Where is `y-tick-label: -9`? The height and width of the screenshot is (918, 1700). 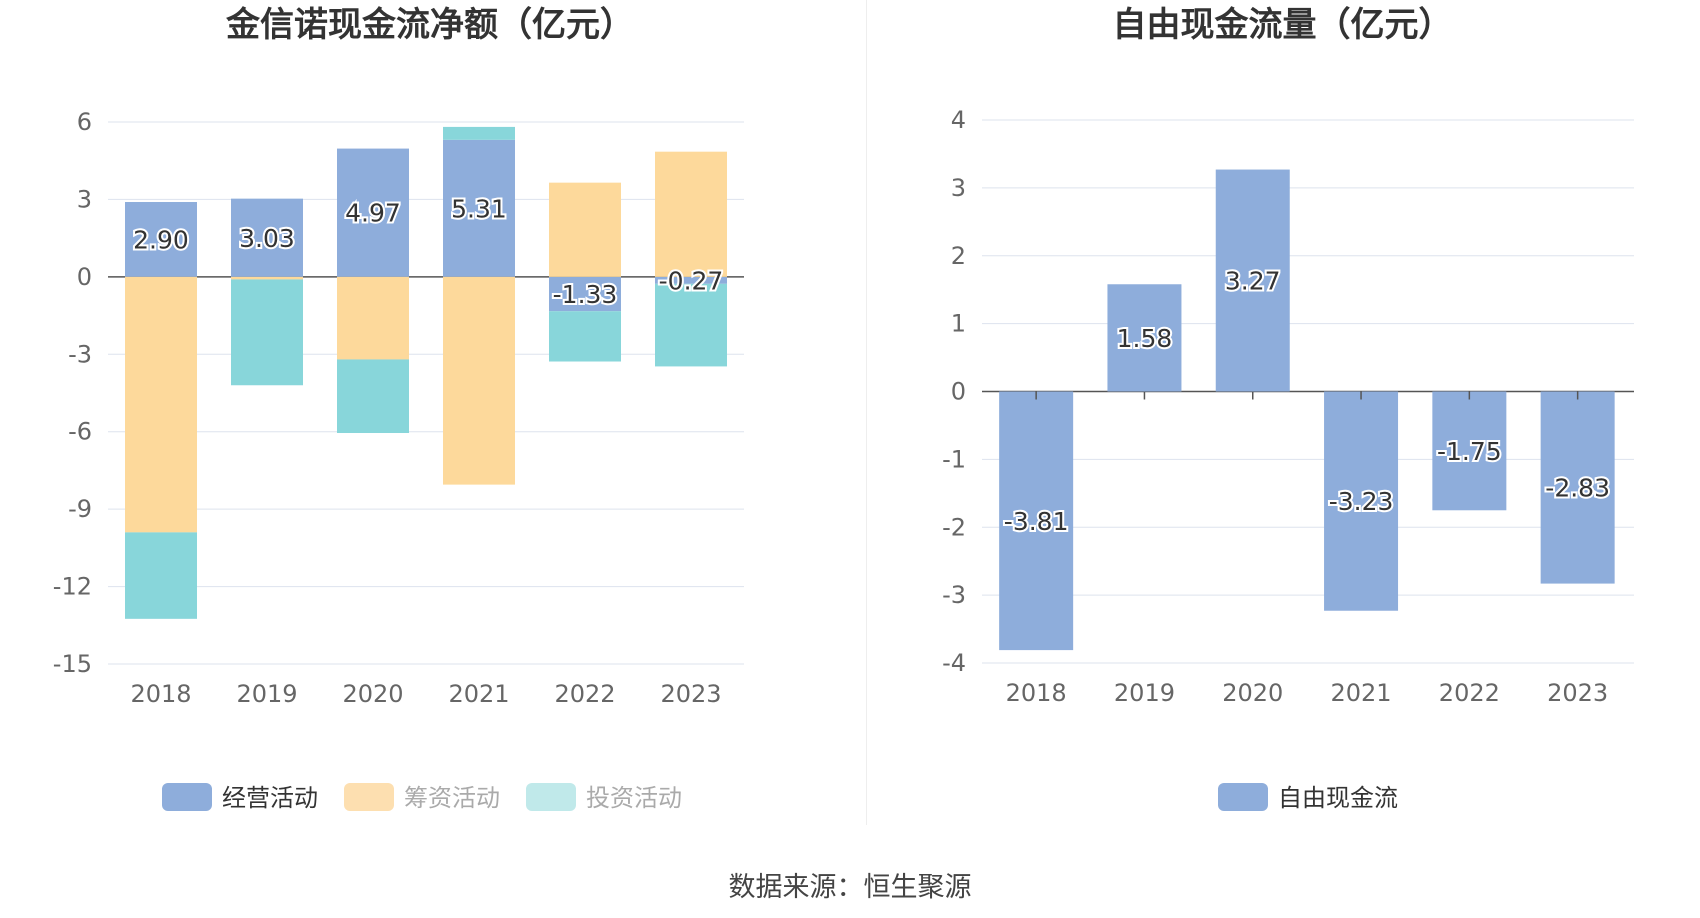
y-tick-label: -9 is located at coordinates (80, 509).